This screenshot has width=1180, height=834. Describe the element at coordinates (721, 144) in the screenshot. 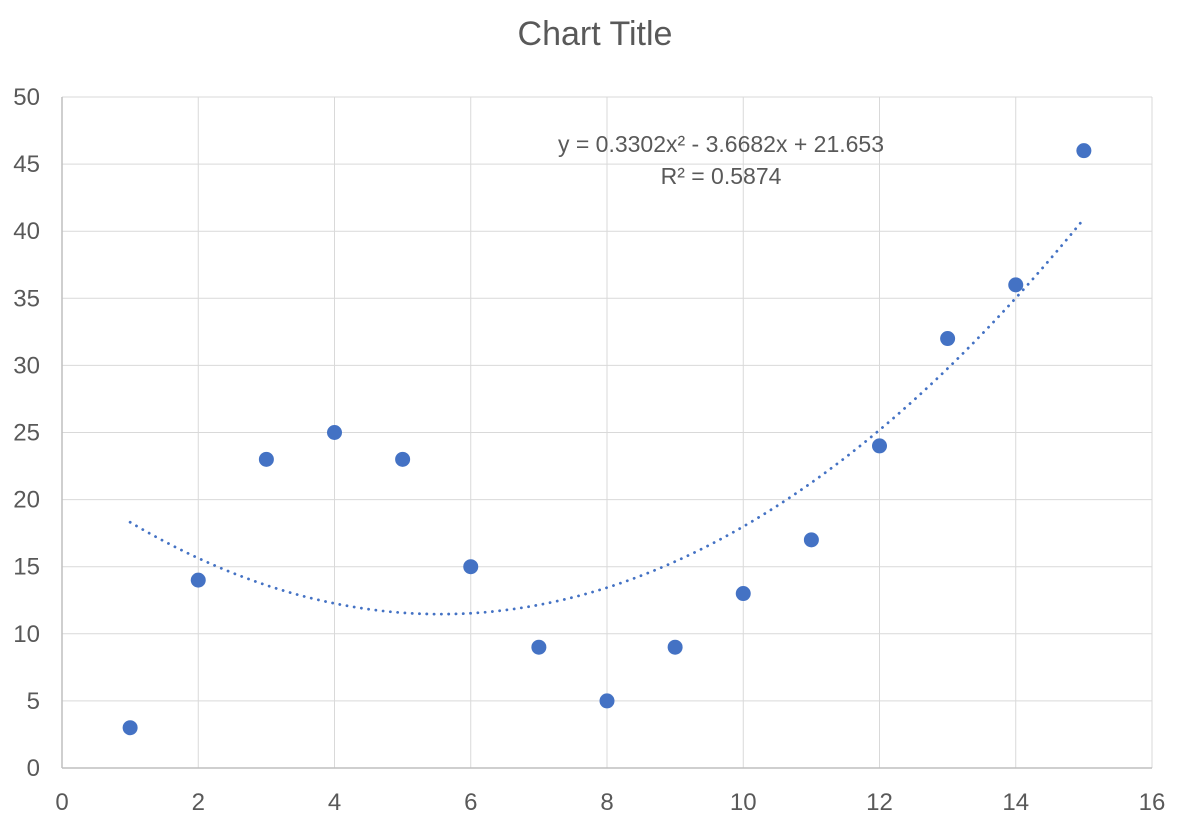

I see `trendline-equation: y = 0.3302x² - 3.6682x + 21.653` at that location.